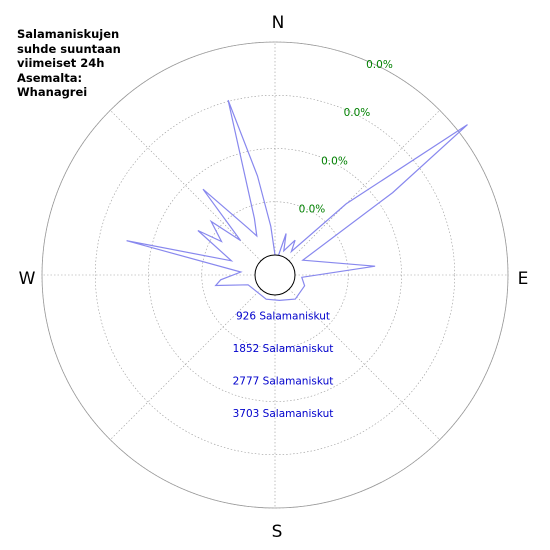 The width and height of the screenshot is (550, 550). I want to click on ring-count-label: 926 Salamaniskut, so click(283, 317).